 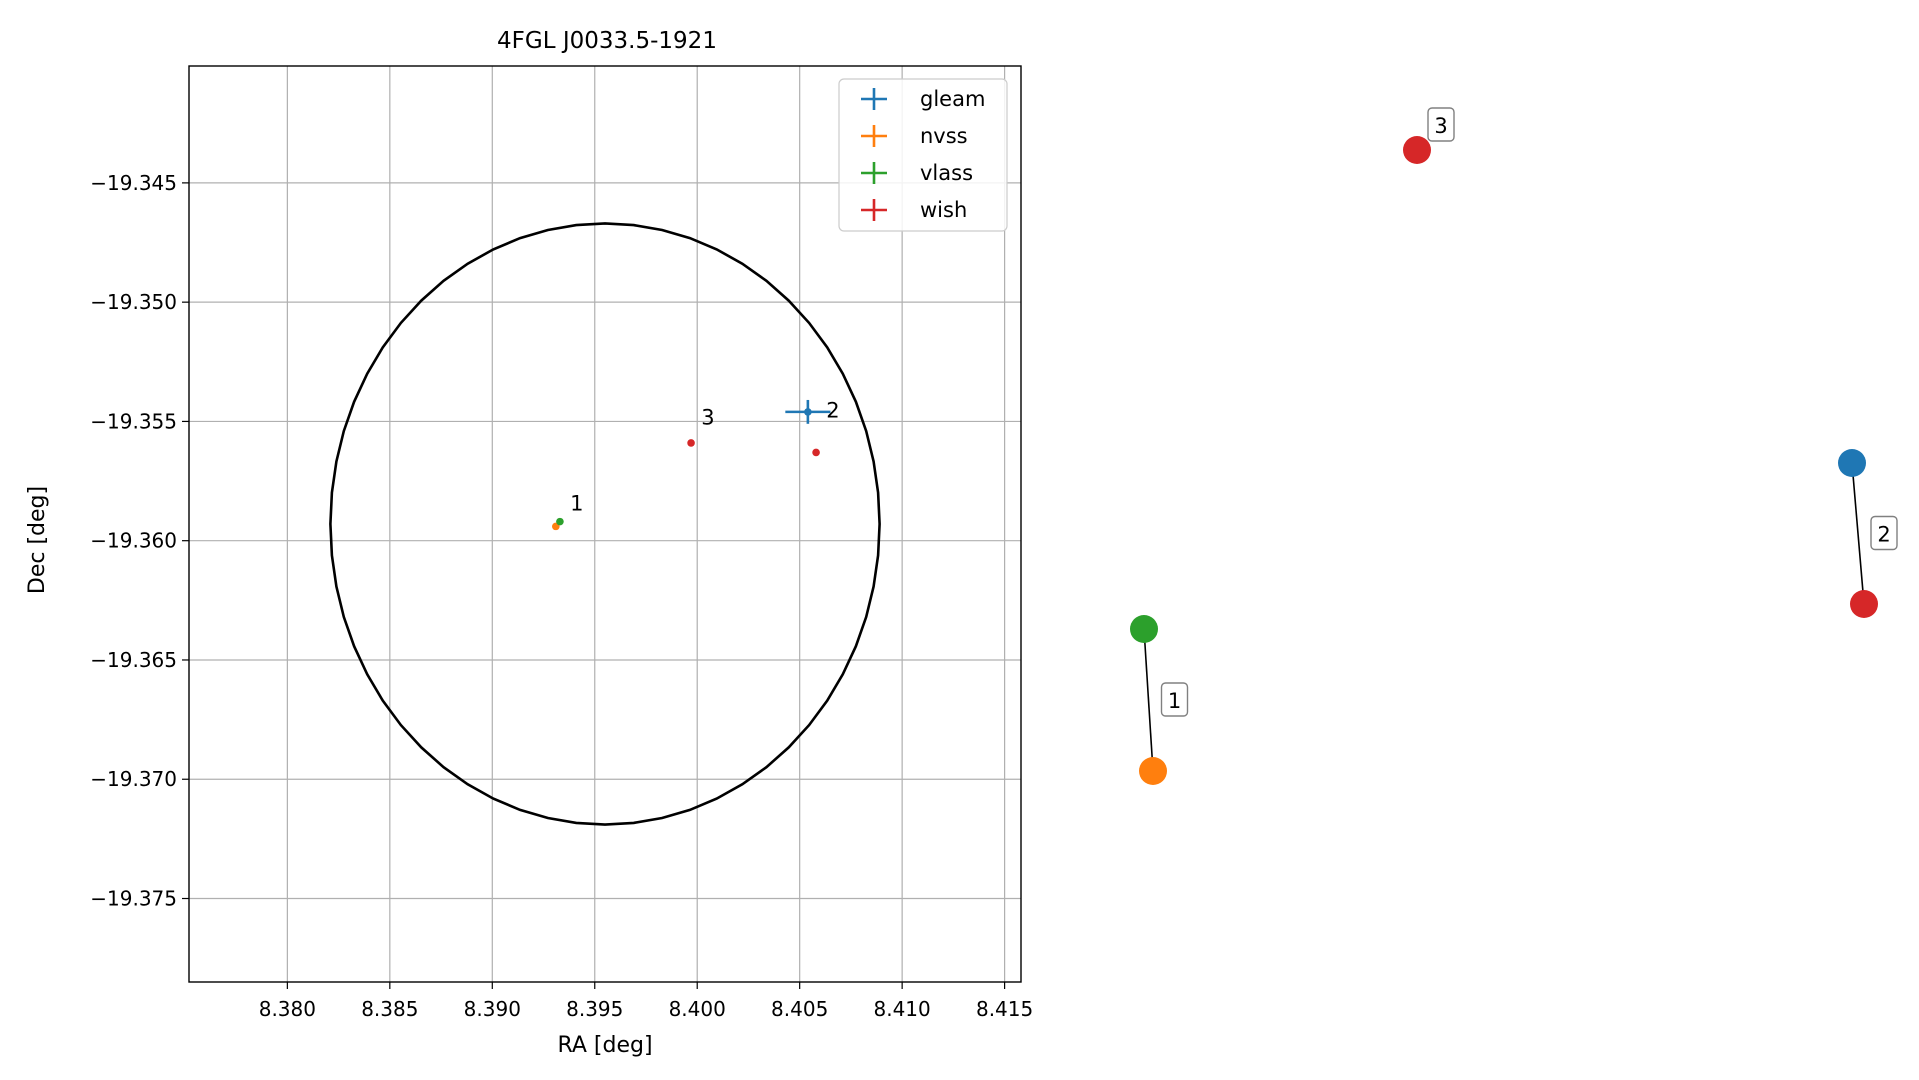 I want to click on legend-label: nvss, so click(x=944, y=136).